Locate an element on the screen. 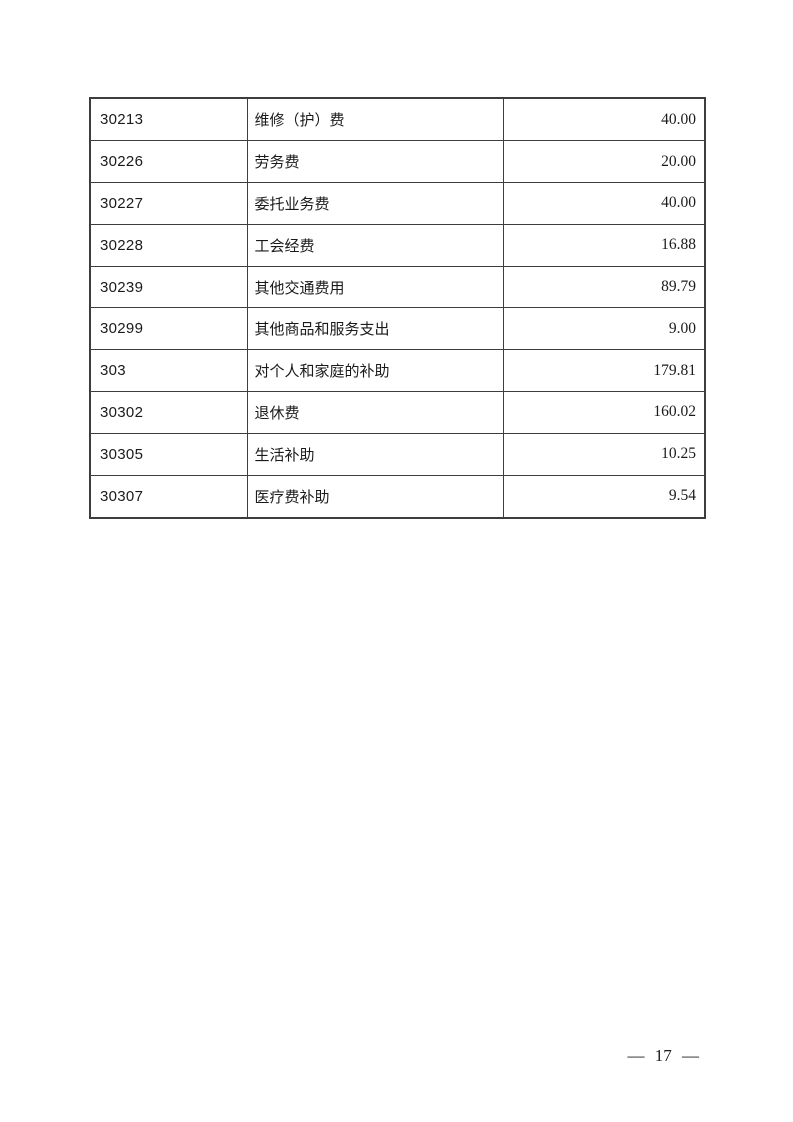 This screenshot has height=1122, width=793. table-row: 30302 退休费 160.02 is located at coordinates (397, 412).